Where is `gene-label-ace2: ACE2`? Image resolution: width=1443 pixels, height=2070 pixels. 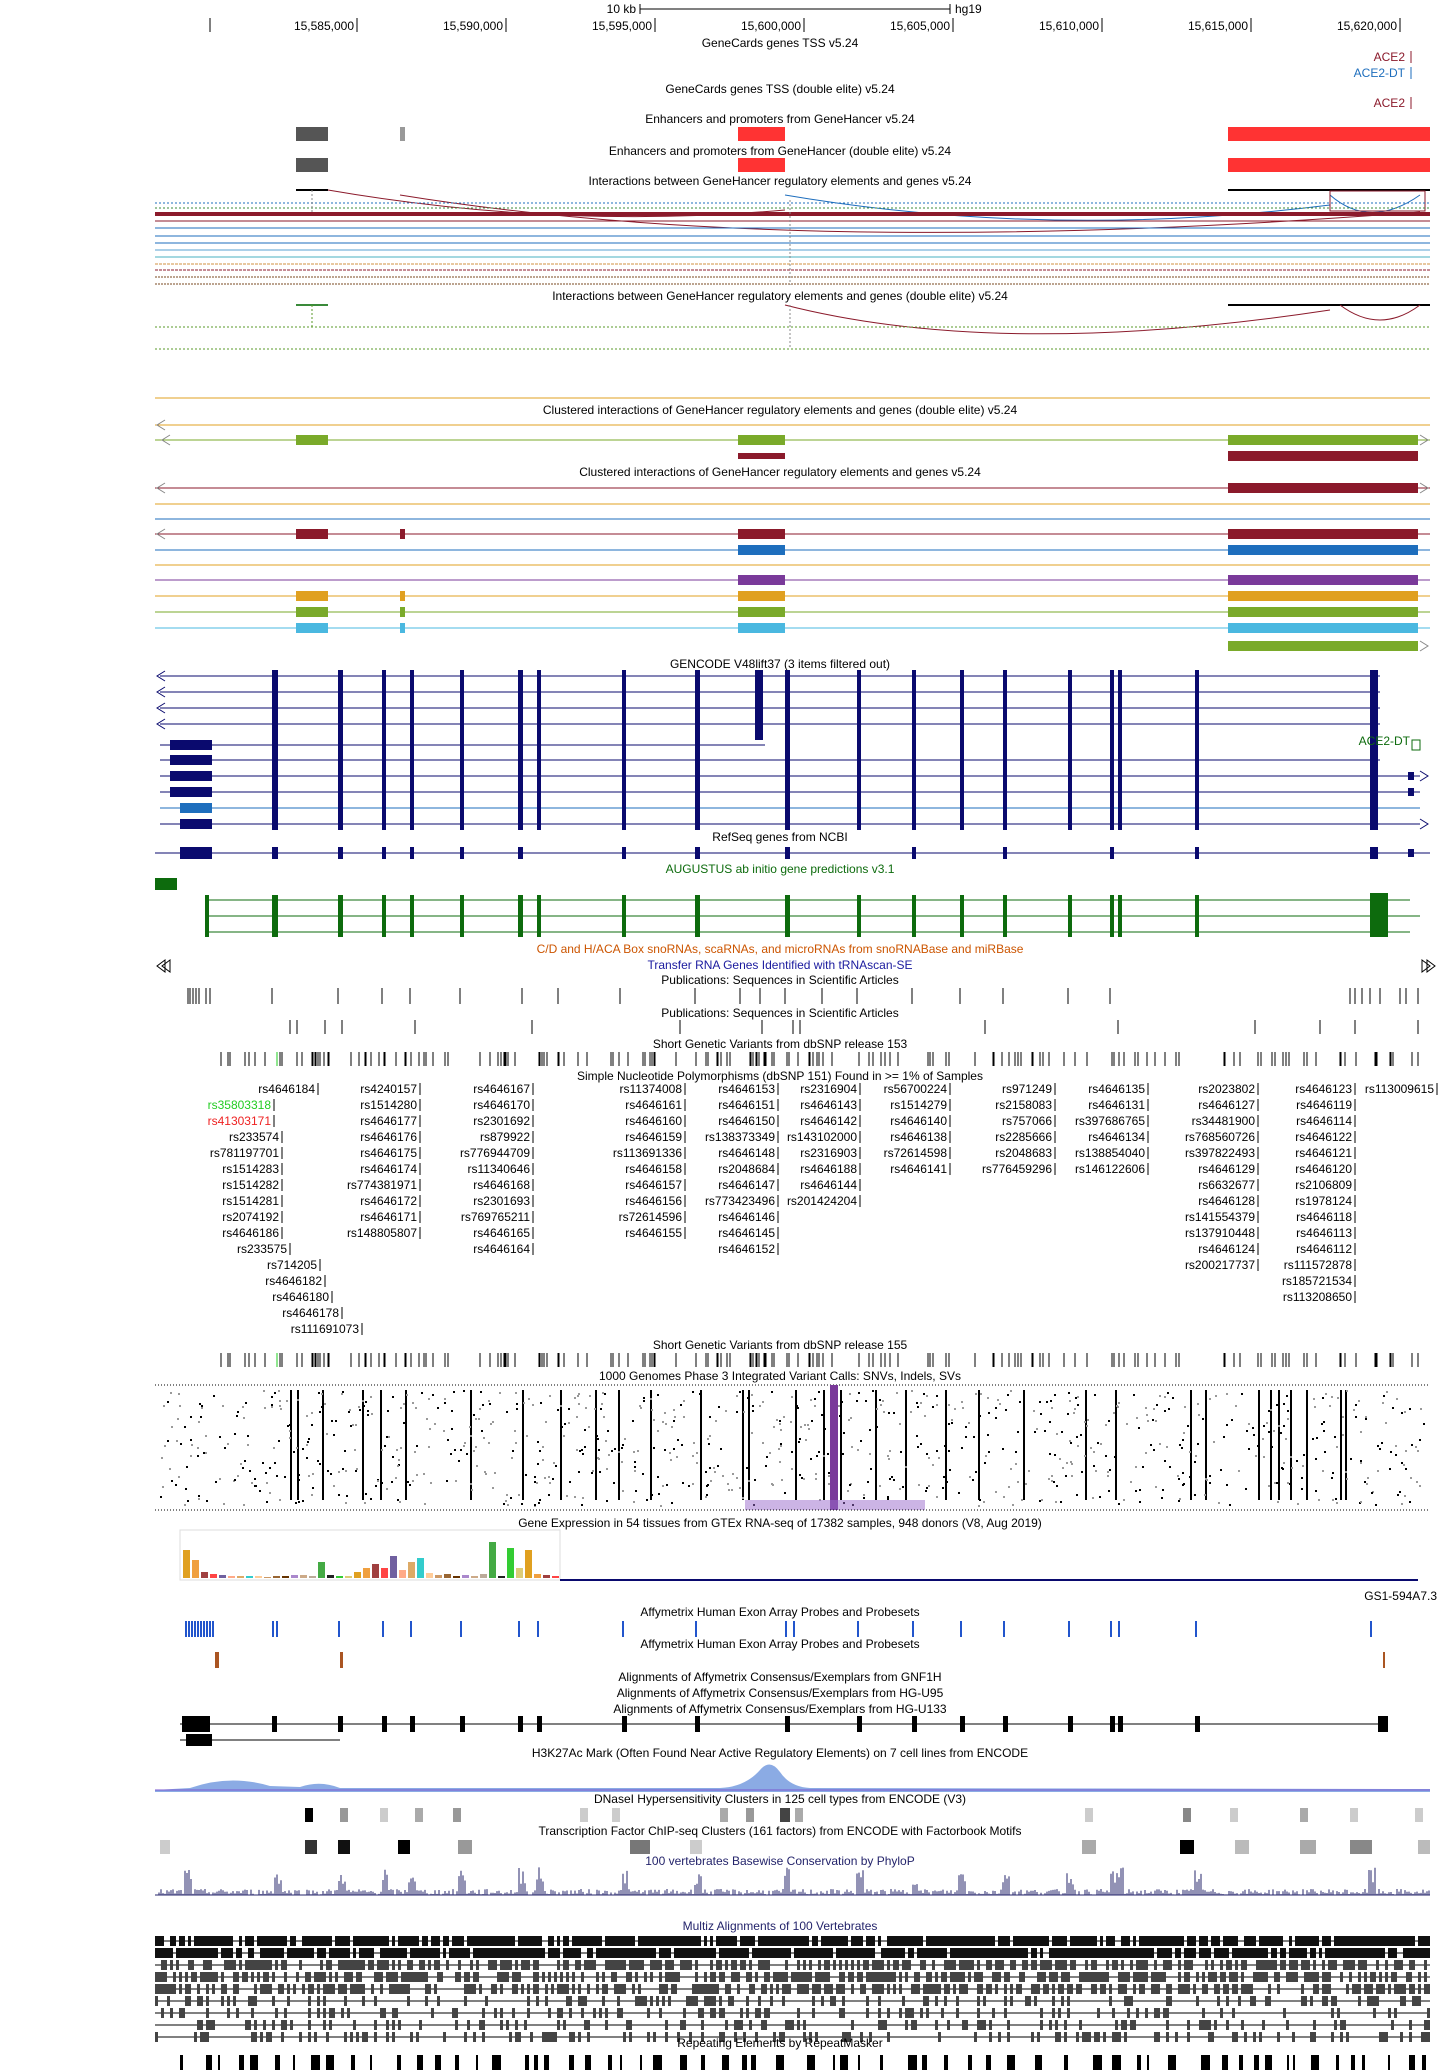
gene-label-ace2: ACE2 is located at coordinates (1390, 103).